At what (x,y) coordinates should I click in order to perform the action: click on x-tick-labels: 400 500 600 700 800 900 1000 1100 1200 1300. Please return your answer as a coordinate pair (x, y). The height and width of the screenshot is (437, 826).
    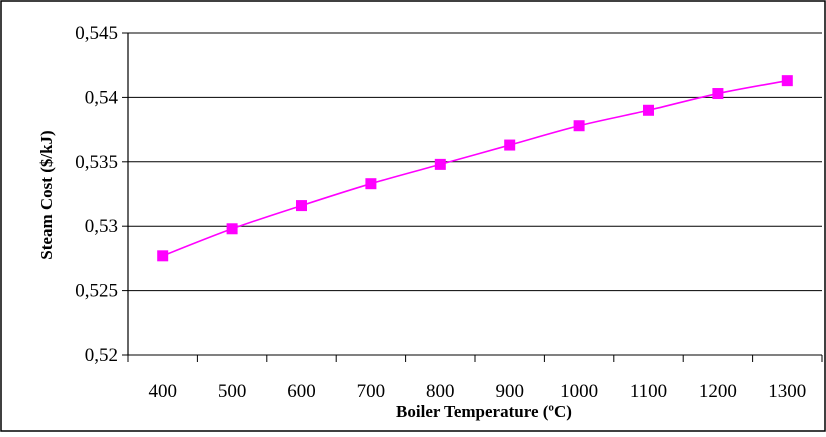
    Looking at the image, I should click on (477, 391).